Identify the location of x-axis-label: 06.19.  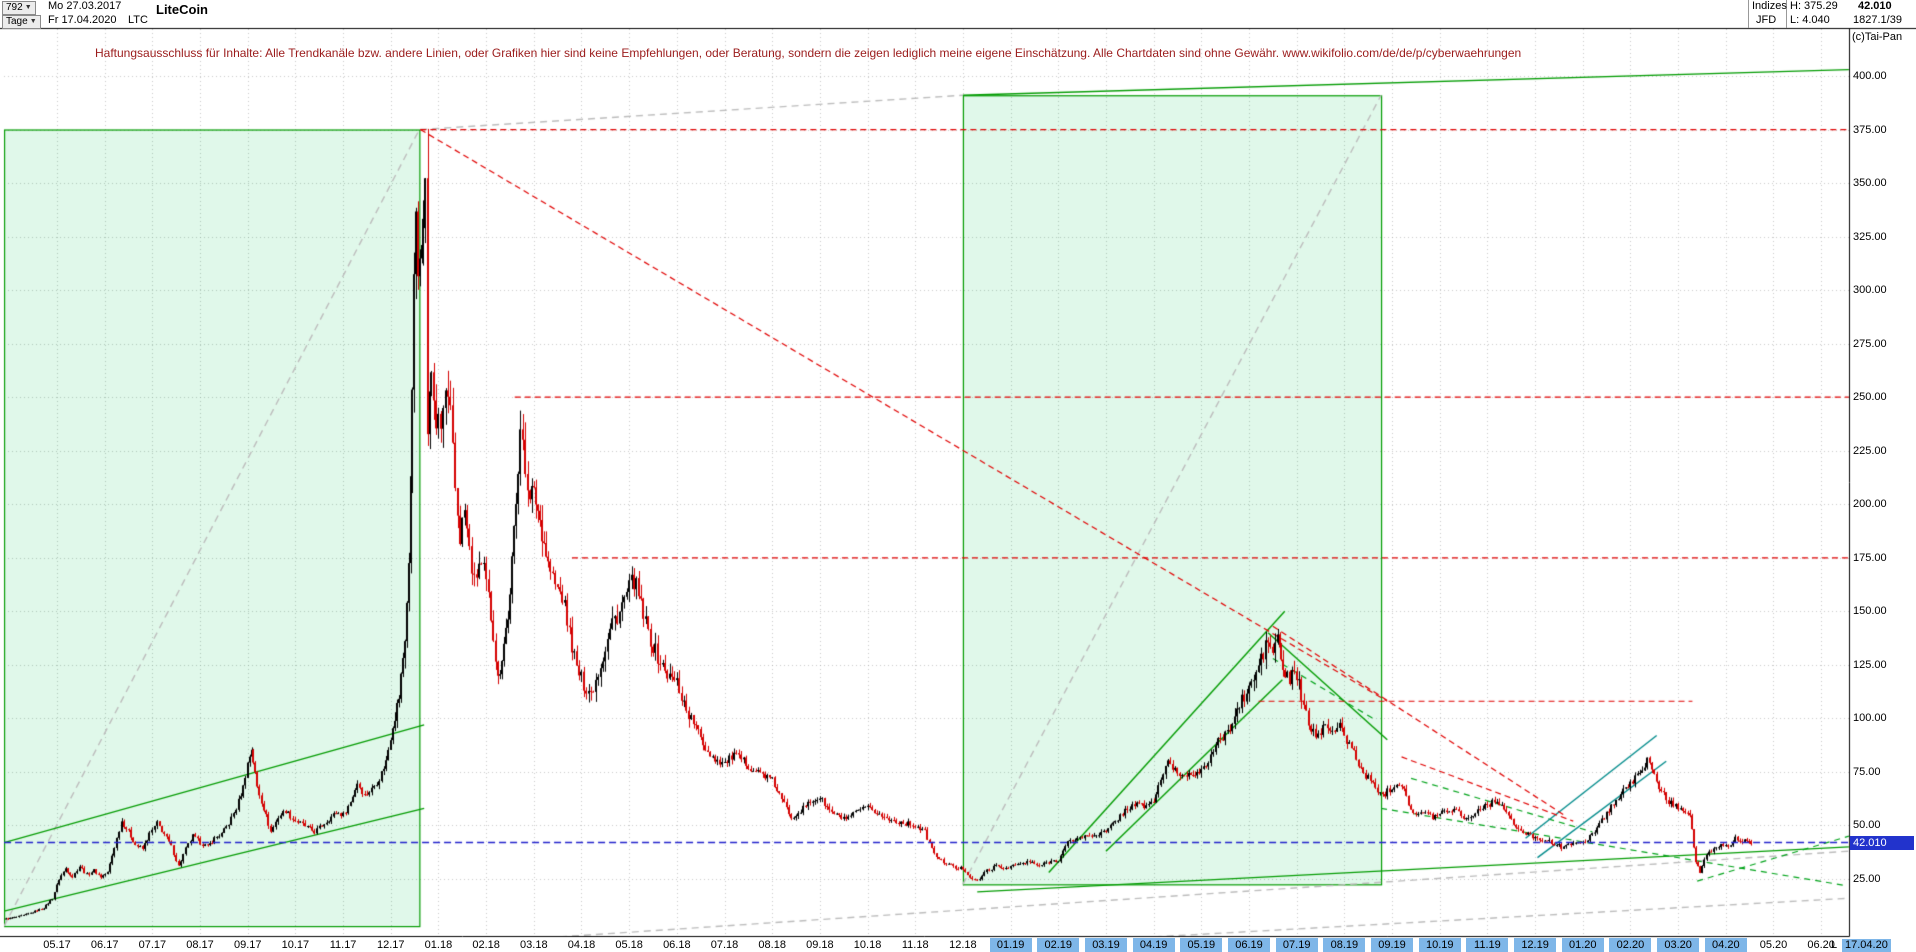
(1249, 945).